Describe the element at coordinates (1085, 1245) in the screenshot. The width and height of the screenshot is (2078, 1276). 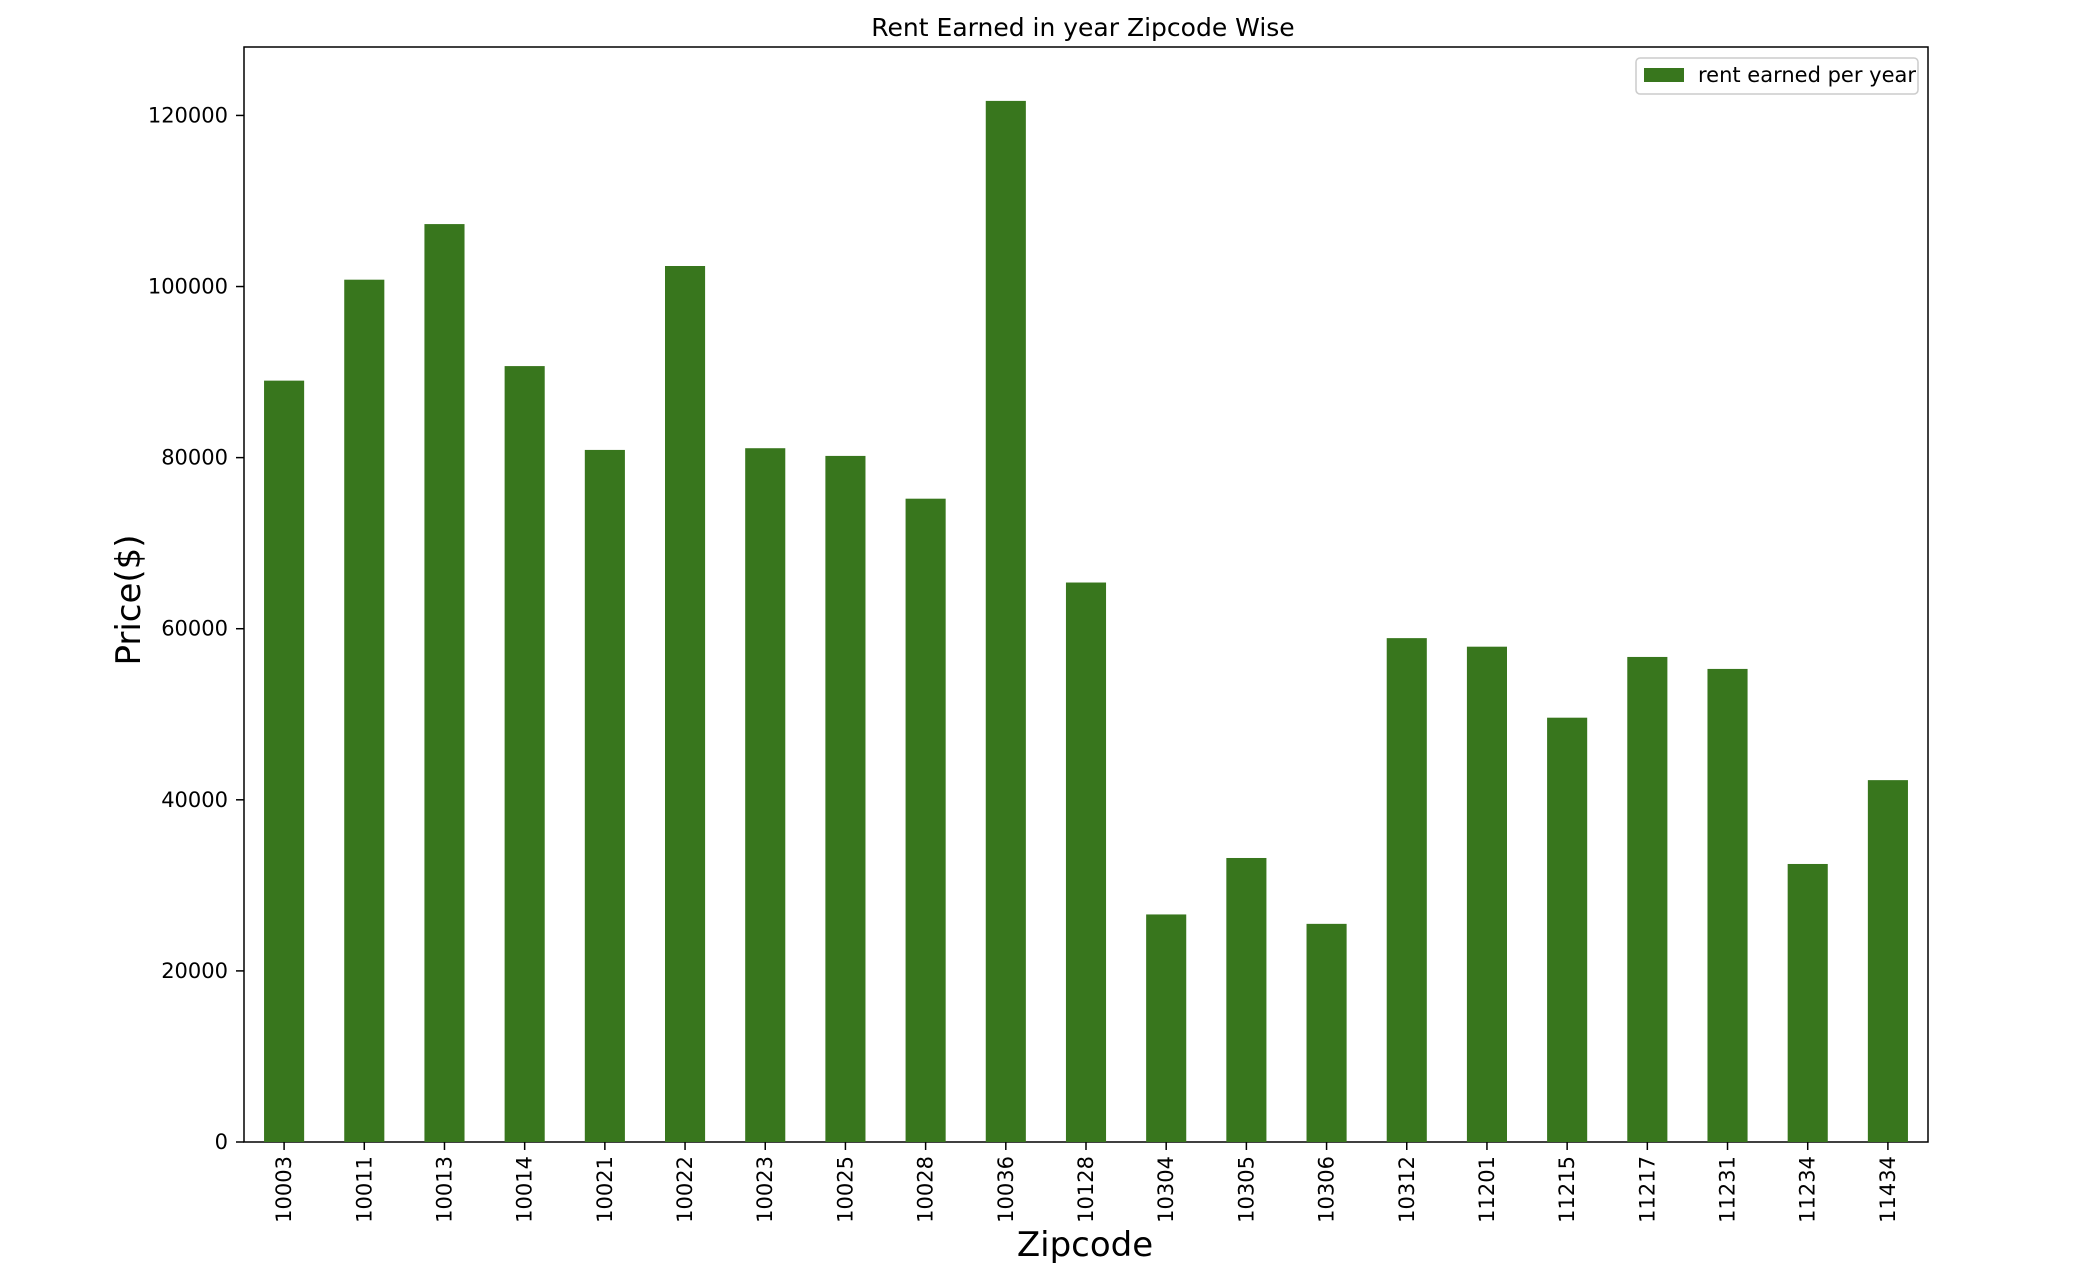
I see `x-axis-label: Zipcode` at that location.